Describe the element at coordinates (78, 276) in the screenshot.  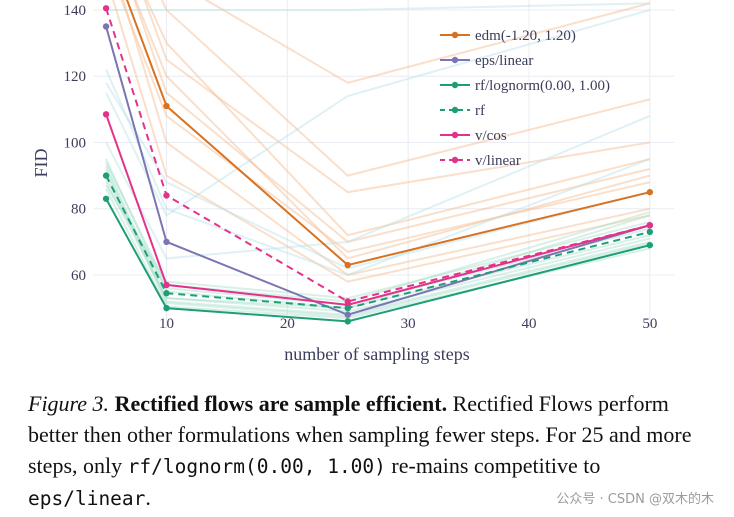
I see `y-tick-label: 60` at that location.